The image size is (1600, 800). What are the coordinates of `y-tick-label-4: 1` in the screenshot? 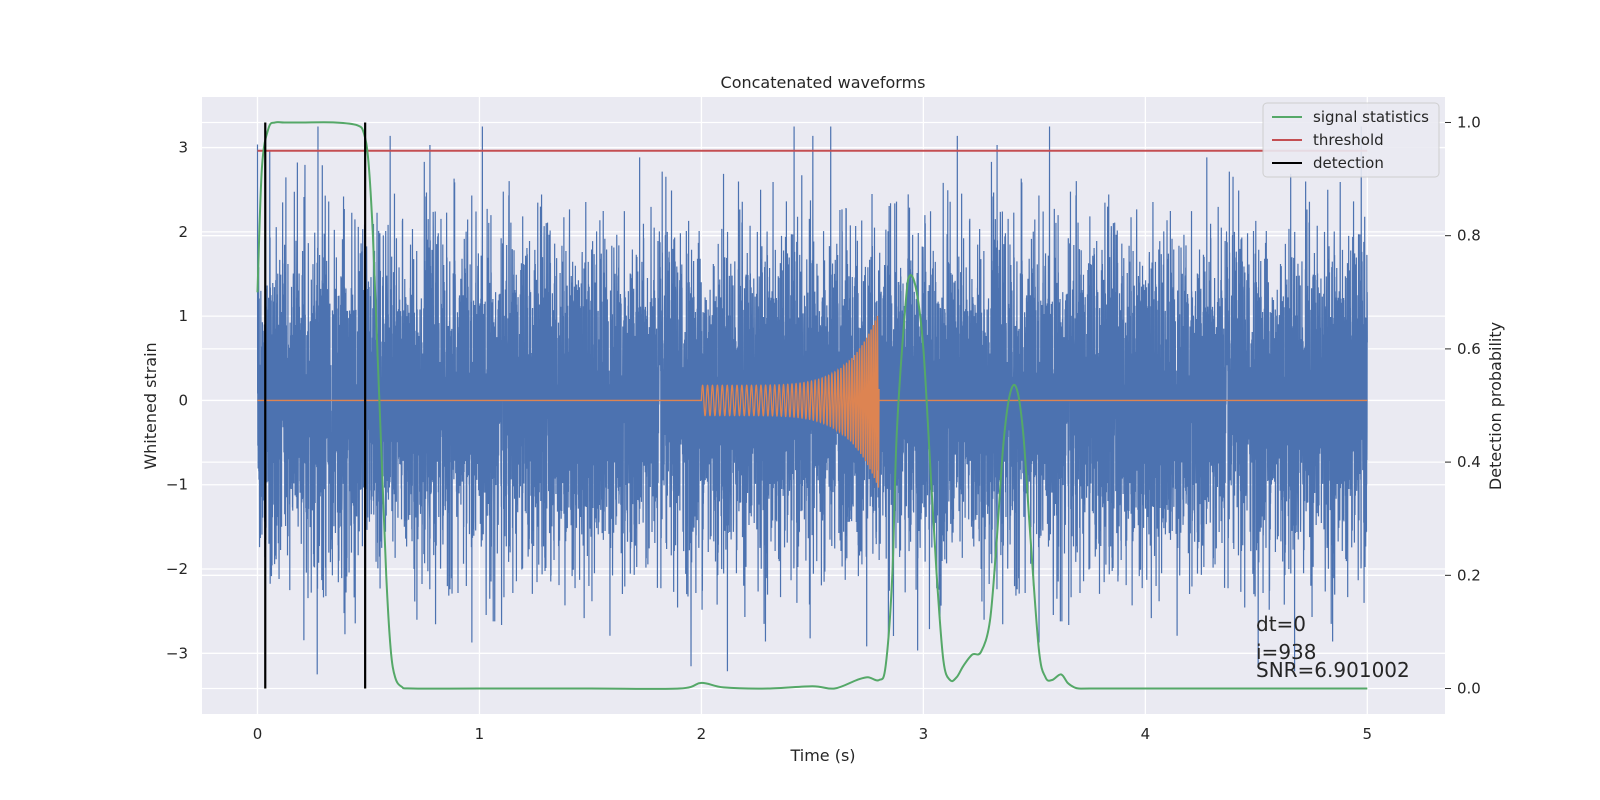 It's located at (183, 316).